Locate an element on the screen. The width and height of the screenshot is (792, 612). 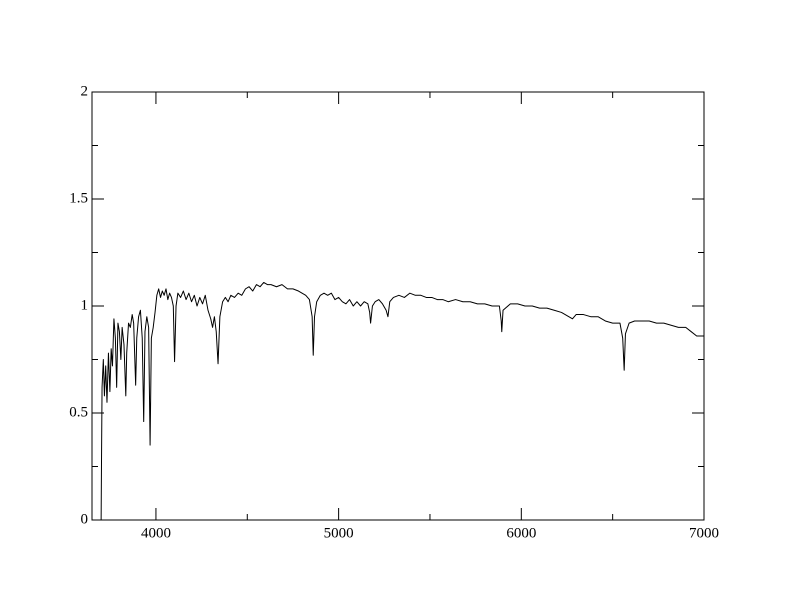
y-tick-label: 0.5 is located at coordinates (78, 412).